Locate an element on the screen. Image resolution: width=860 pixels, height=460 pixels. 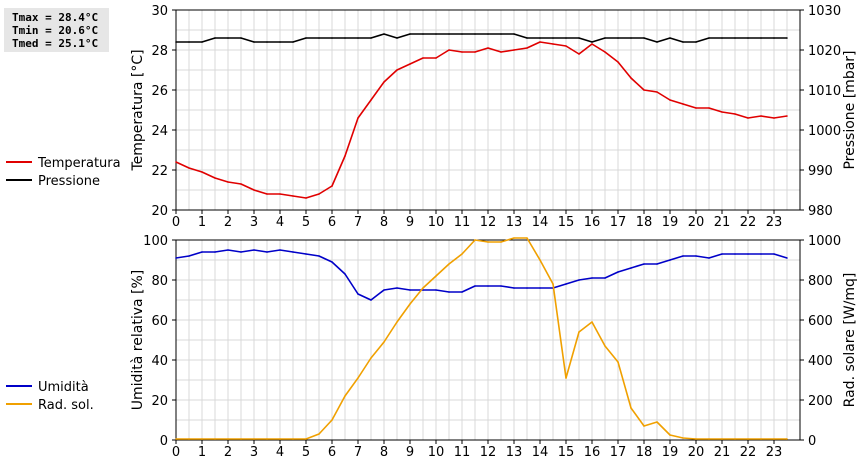
x-tick-label: 5 is located at coordinates (306, 222).